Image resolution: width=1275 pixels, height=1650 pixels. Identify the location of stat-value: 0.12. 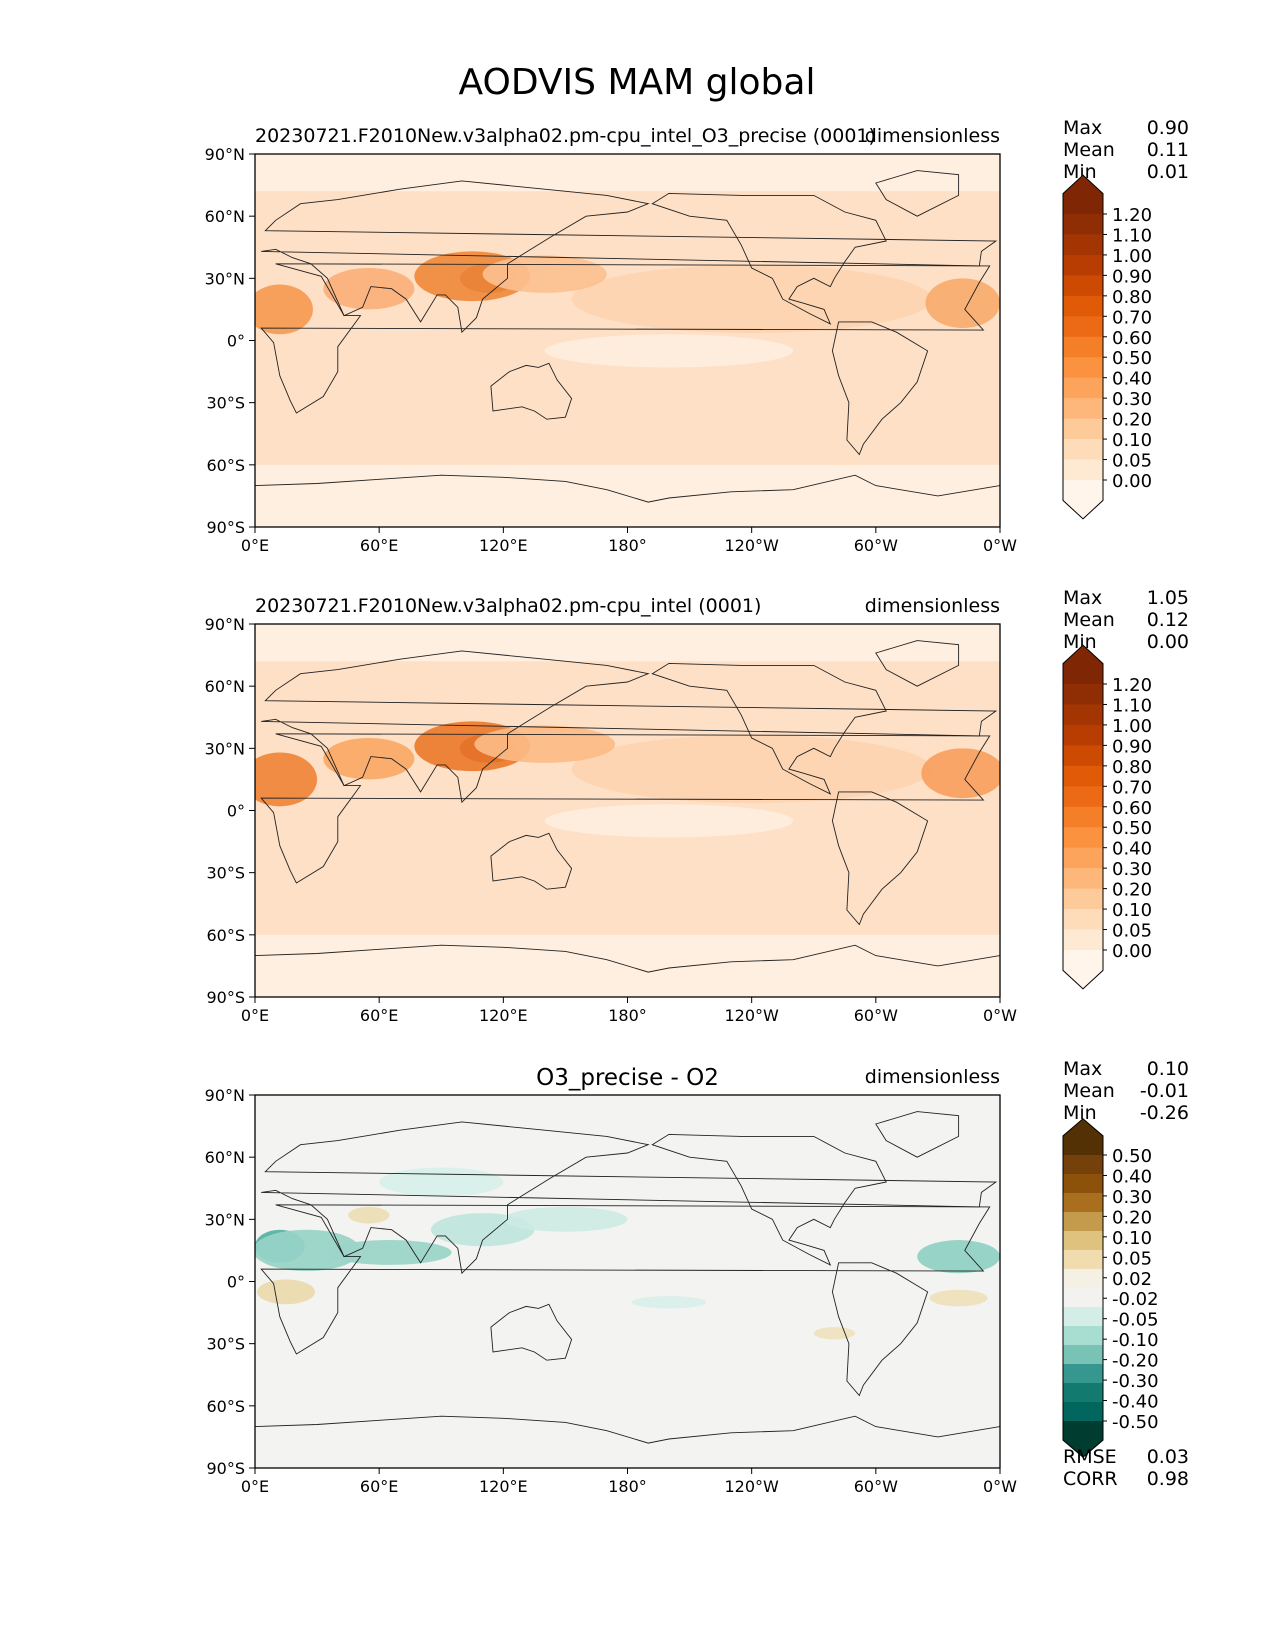
(1168, 620).